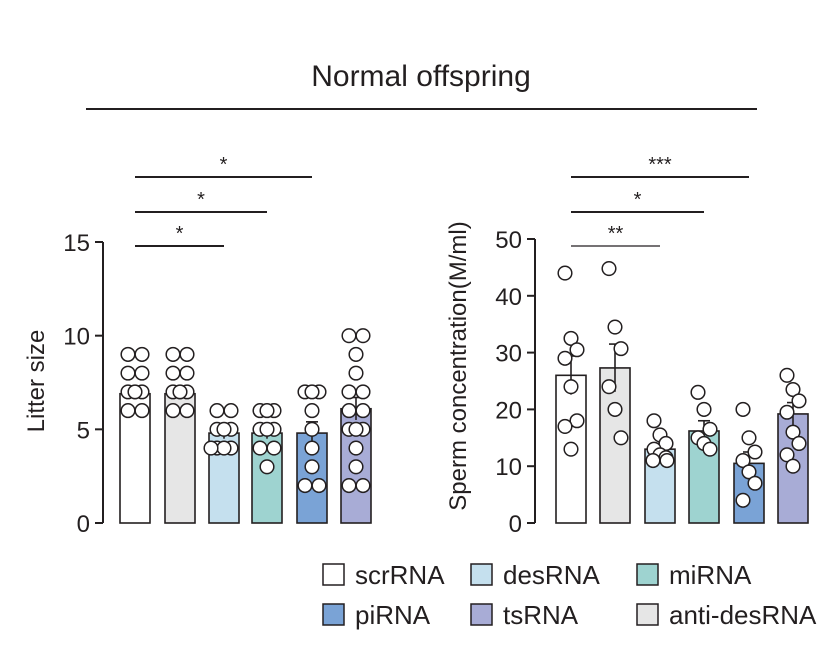 The width and height of the screenshot is (829, 649). What do you see at coordinates (710, 575) in the screenshot?
I see `legend-label-miRNA: miRNA` at bounding box center [710, 575].